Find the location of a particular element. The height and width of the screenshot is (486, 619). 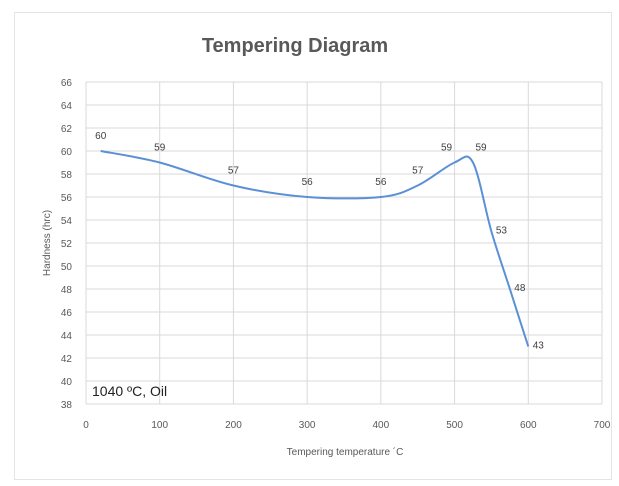

x-tick-label: 100 is located at coordinates (159, 425).